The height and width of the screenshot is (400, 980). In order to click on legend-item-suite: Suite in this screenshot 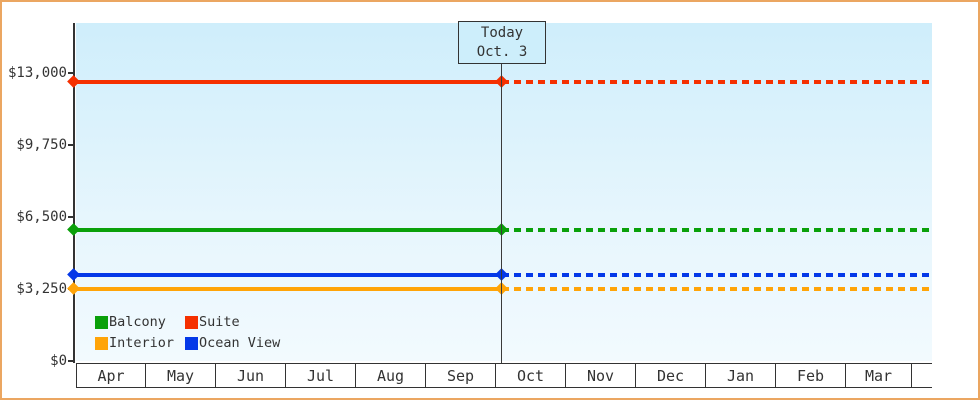, I will do `click(232, 322)`.